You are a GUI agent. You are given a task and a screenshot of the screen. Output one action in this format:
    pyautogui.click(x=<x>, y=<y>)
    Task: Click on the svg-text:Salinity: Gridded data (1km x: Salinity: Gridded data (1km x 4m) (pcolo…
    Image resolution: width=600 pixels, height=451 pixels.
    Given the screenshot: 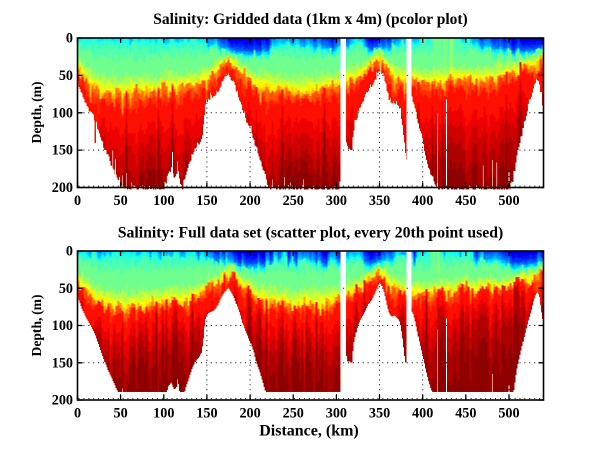 What is the action you would take?
    pyautogui.click(x=310, y=19)
    